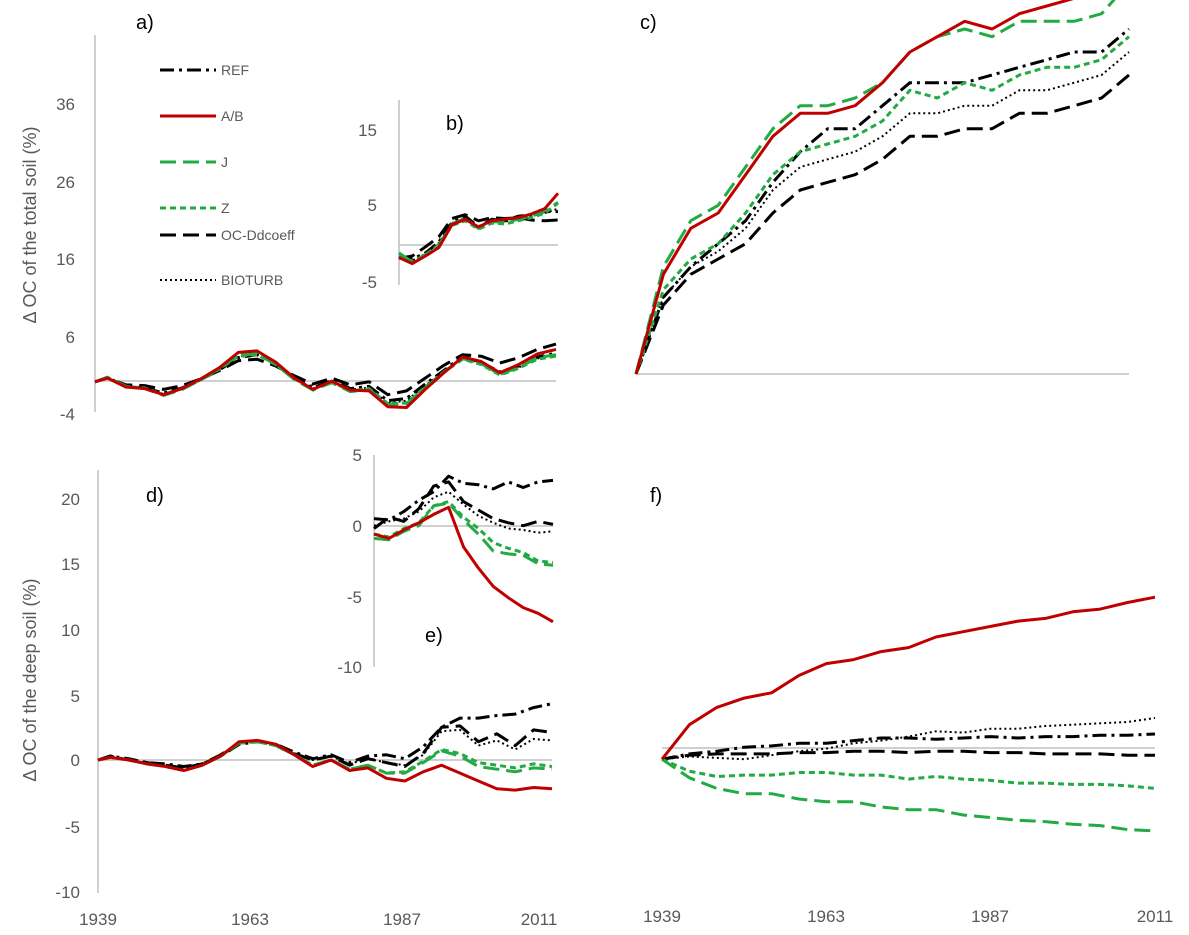  I want to click on plot-e, so click(463, 549).